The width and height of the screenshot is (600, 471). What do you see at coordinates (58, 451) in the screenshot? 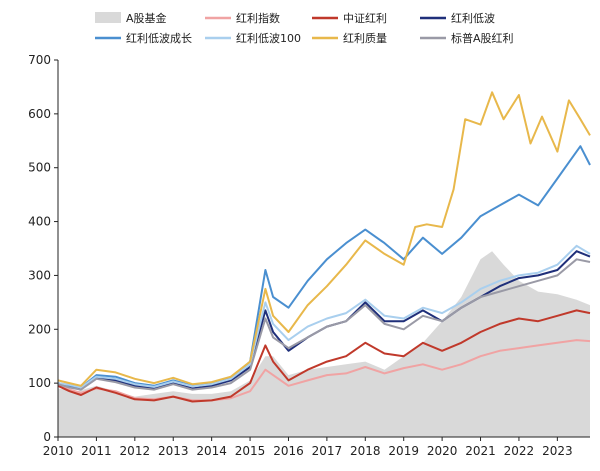
I see `x-tick-label: 2010` at bounding box center [58, 451].